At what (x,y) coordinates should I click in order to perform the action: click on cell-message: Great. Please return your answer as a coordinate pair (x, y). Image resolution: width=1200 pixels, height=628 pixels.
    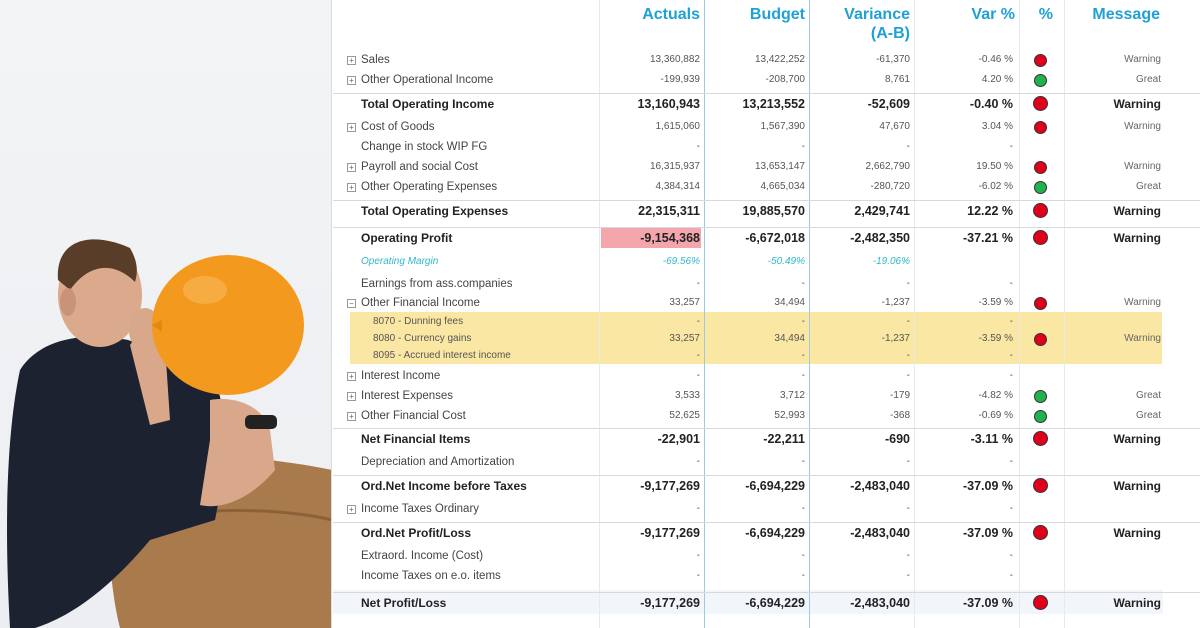
    Looking at the image, I should click on (1148, 415).